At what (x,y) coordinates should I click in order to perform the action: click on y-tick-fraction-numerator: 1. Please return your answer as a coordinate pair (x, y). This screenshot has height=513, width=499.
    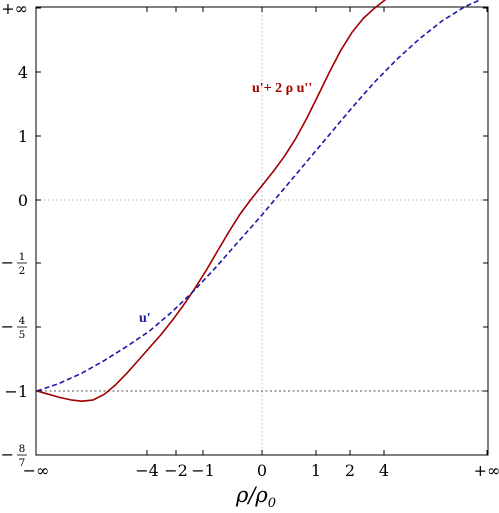
    Looking at the image, I should click on (22, 257).